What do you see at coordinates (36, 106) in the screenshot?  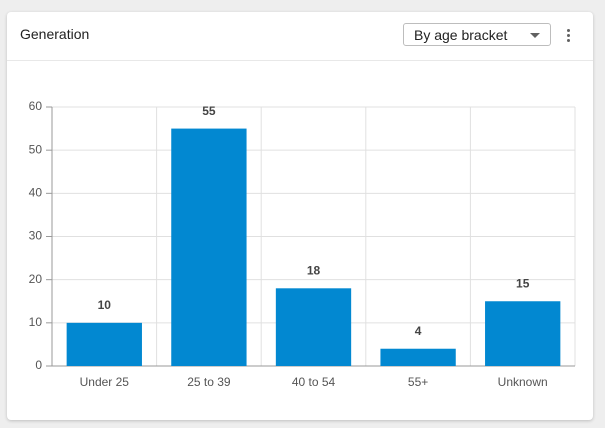 I see `y-tick-label: 60` at bounding box center [36, 106].